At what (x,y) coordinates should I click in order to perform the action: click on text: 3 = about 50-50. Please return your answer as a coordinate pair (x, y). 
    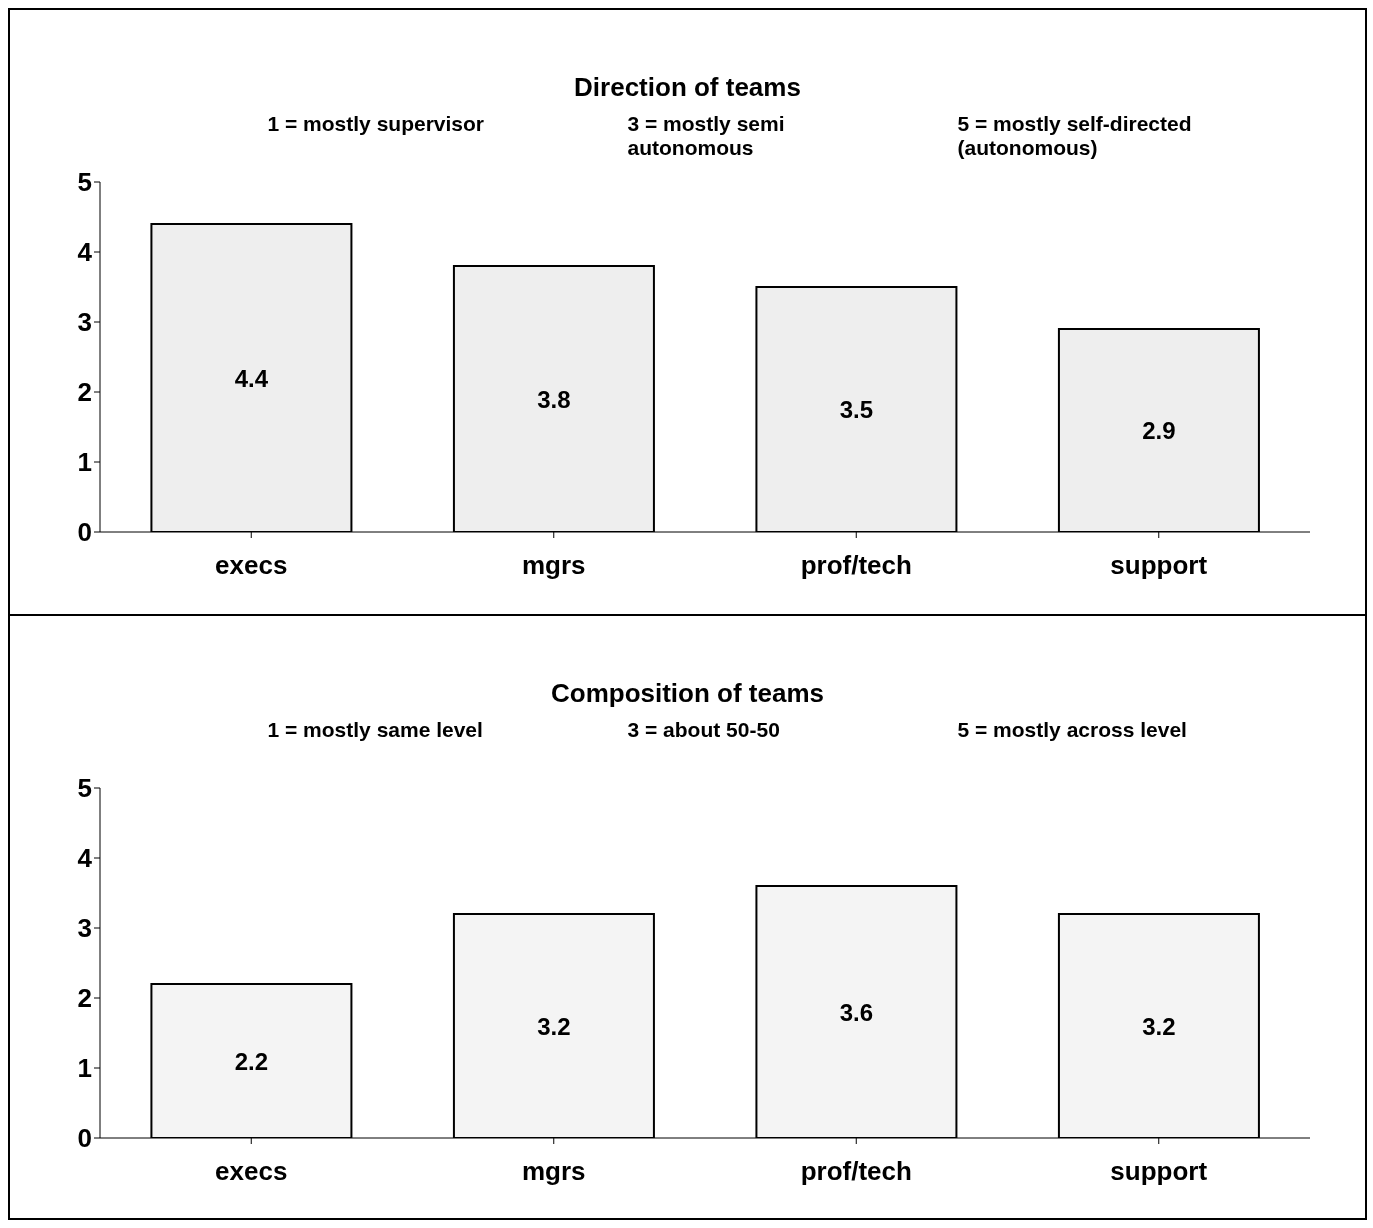
    Looking at the image, I should click on (704, 730).